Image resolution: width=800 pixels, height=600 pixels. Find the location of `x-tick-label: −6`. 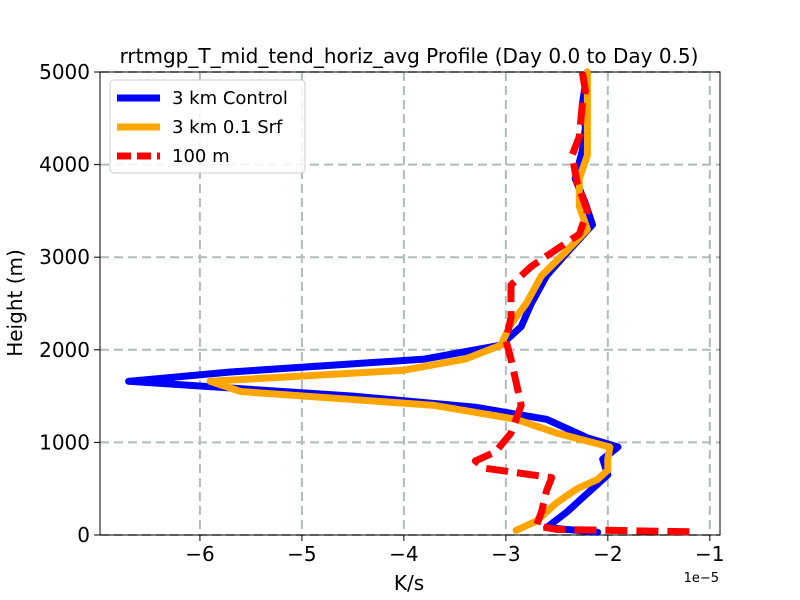

x-tick-label: −6 is located at coordinates (199, 554).